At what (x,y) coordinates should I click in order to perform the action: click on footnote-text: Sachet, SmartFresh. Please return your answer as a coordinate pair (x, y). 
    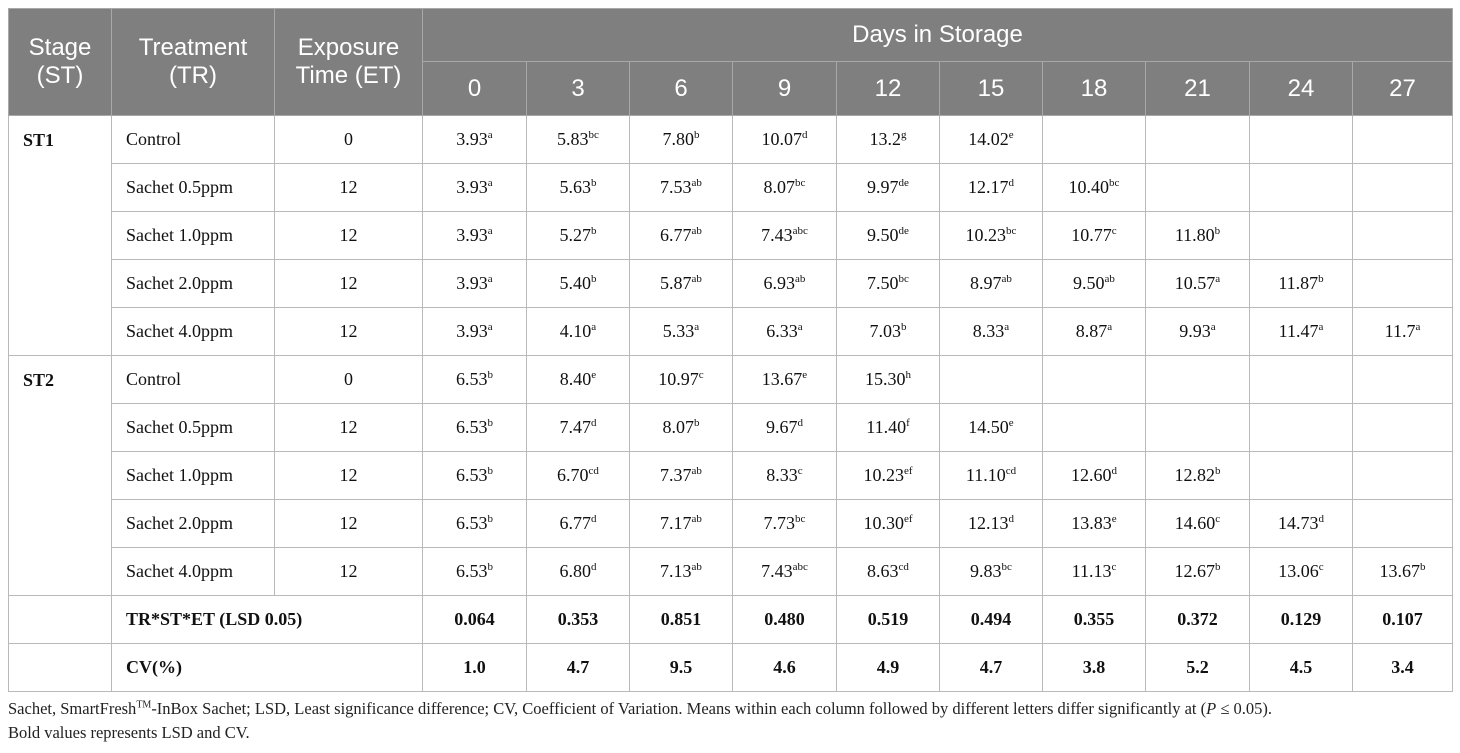
    Looking at the image, I should click on (72, 708).